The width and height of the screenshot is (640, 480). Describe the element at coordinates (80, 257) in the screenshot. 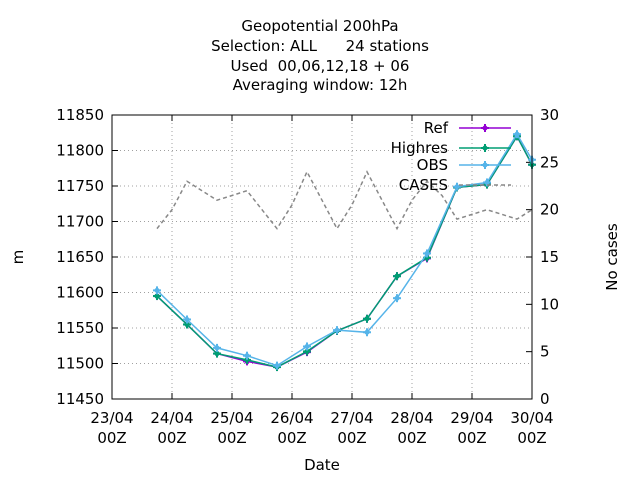

I see `y-tick-label: 11650` at that location.